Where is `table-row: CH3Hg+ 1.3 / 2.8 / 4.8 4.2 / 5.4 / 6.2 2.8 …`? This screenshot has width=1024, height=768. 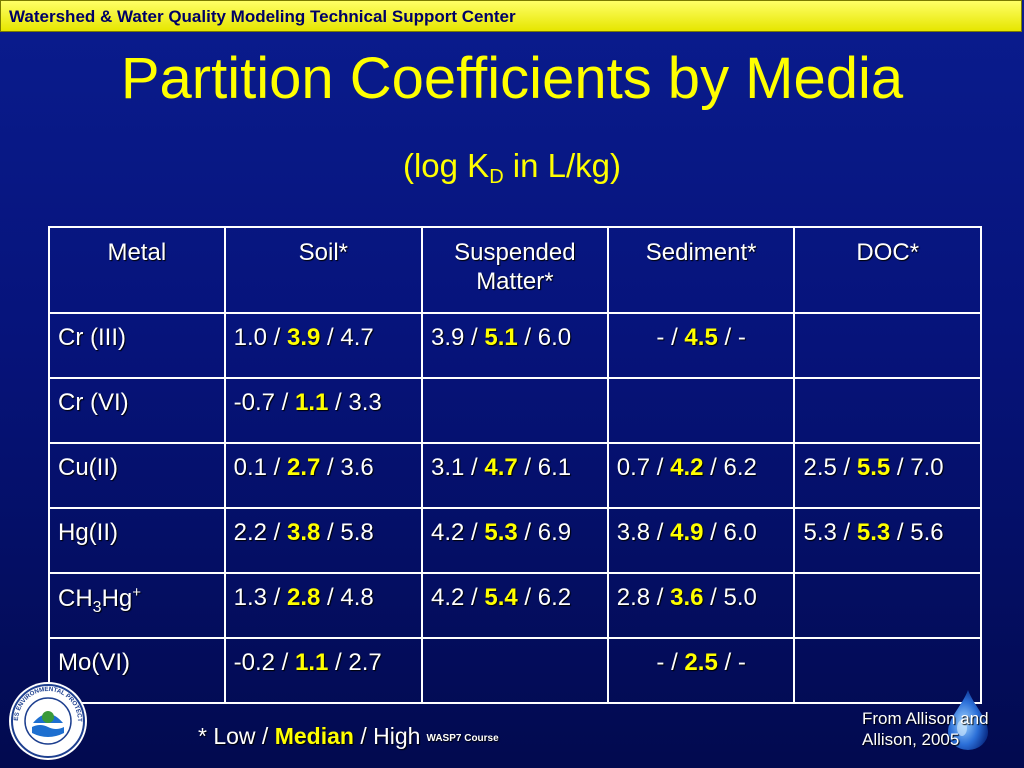 table-row: CH3Hg+ 1.3 / 2.8 / 4.8 4.2 / 5.4 / 6.2 2.8 … is located at coordinates (515, 605).